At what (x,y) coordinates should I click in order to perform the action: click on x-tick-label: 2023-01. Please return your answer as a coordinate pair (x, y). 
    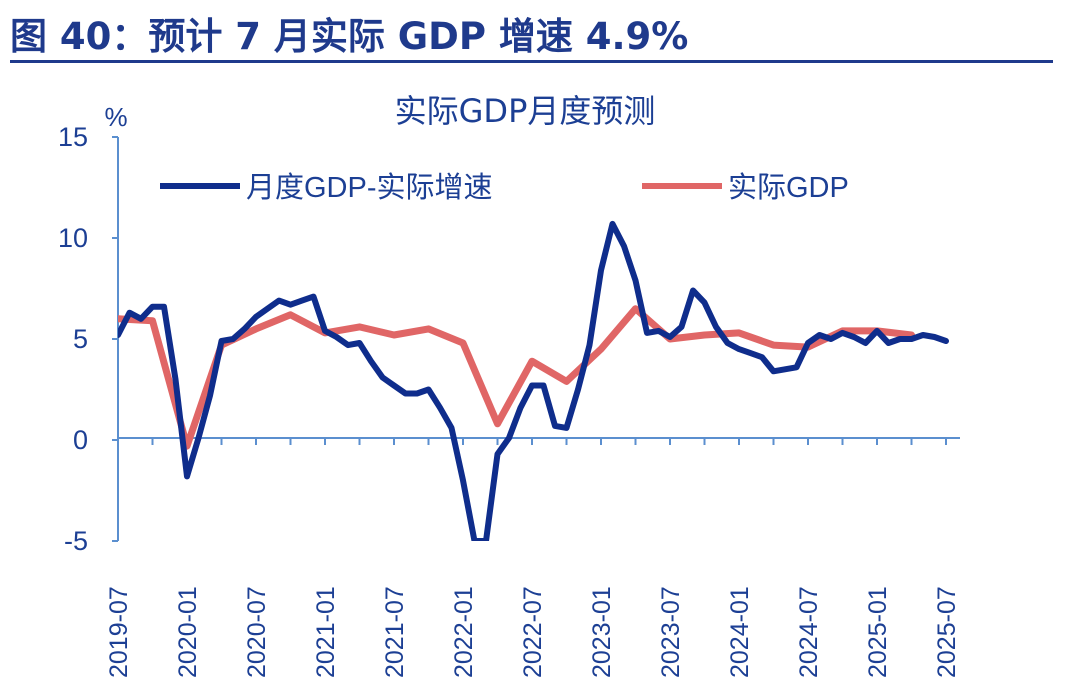
    Looking at the image, I should click on (602, 632).